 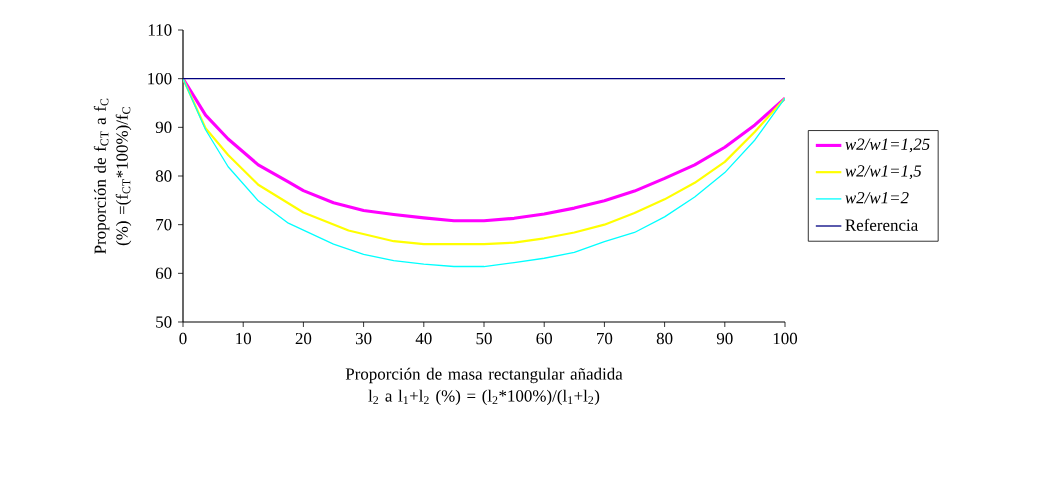 What do you see at coordinates (883, 172) in the screenshot?
I see `legend-label: w2/w1=1,5` at bounding box center [883, 172].